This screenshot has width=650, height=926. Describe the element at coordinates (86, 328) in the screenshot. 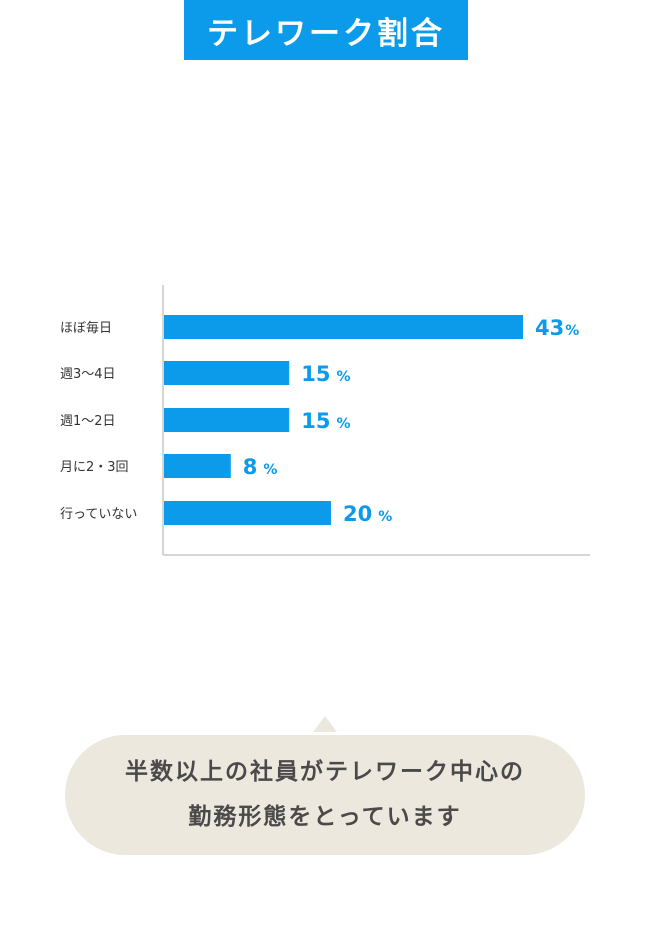

I see `category-label: ほぼ毎日` at that location.